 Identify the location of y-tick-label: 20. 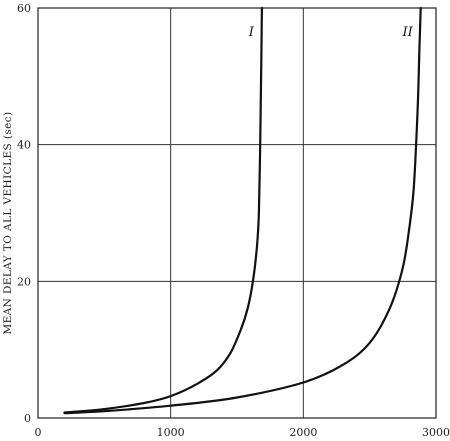
(24, 281).